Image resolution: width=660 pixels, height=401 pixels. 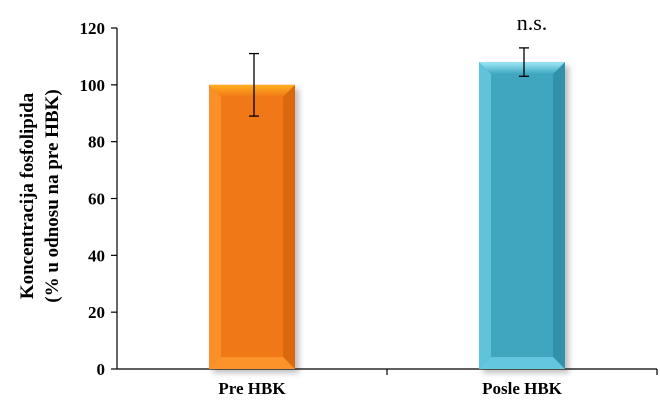 I want to click on y-tick-label: 20, so click(x=96, y=312).